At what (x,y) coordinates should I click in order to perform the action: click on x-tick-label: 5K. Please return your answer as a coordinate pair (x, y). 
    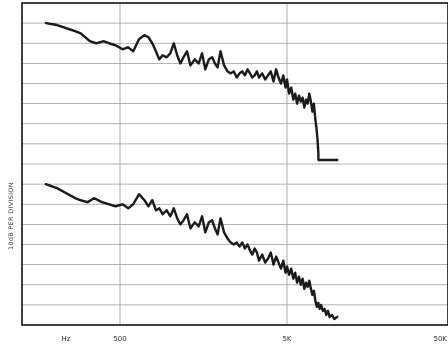
    Looking at the image, I should click on (286, 339).